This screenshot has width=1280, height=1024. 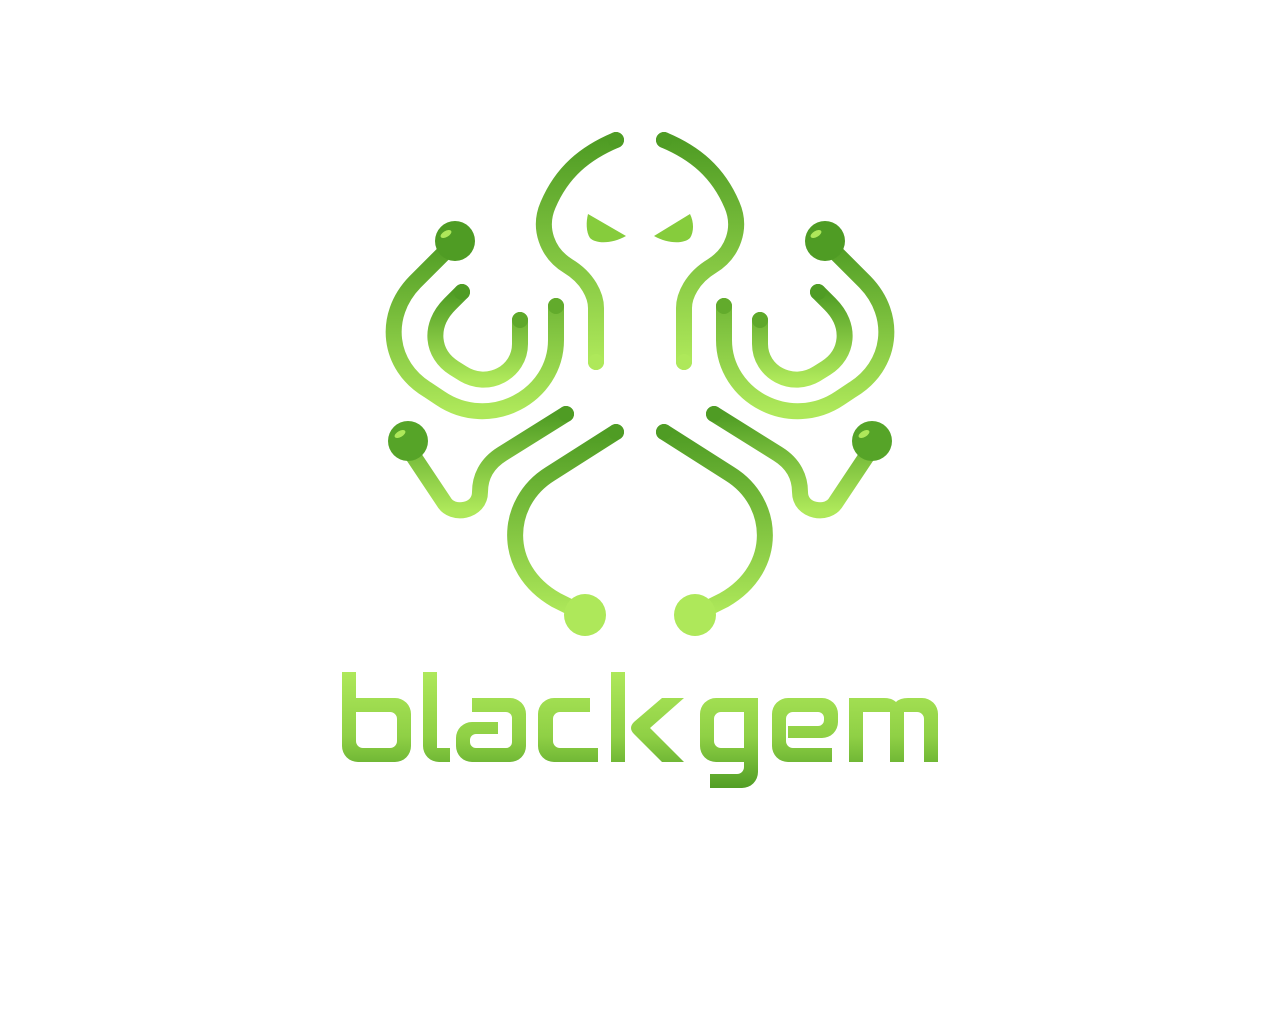 I want to click on letter-a, so click(x=491, y=730).